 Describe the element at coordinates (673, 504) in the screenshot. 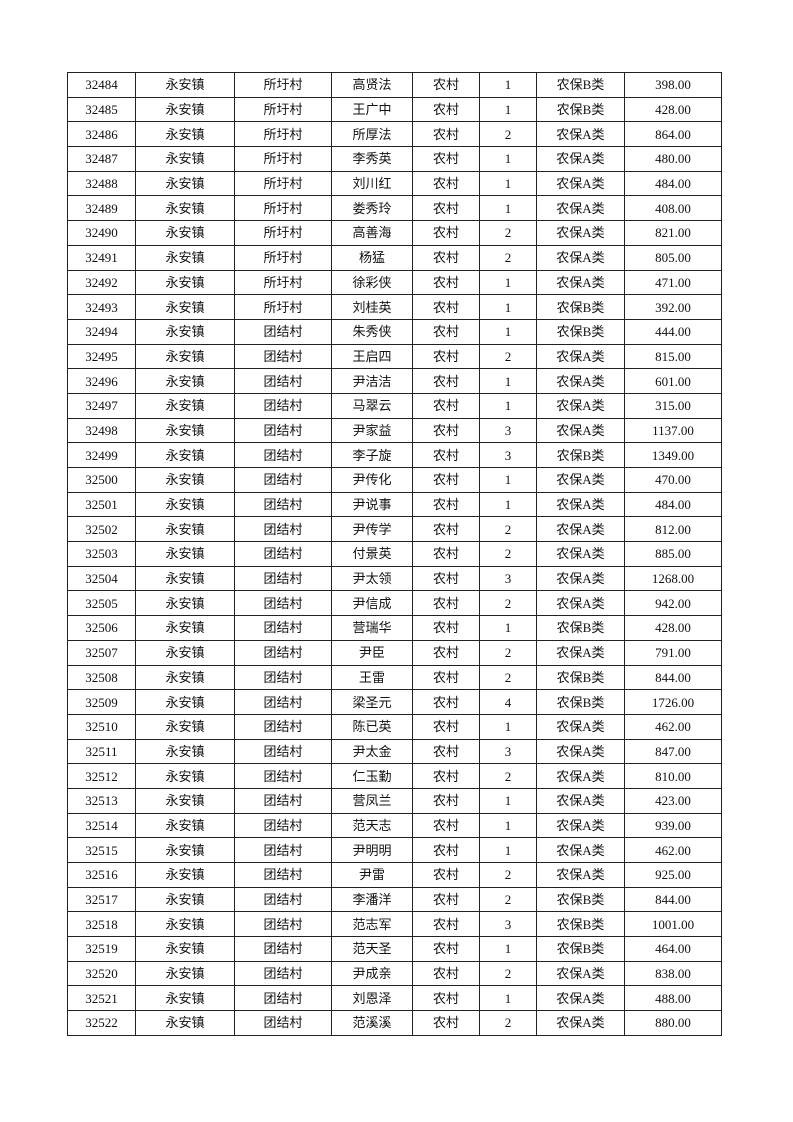

I see `cell-amount: 484.00` at that location.